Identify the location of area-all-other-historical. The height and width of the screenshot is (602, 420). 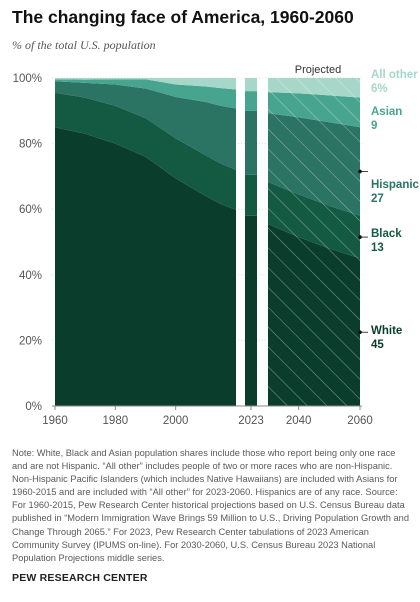
(145, 84).